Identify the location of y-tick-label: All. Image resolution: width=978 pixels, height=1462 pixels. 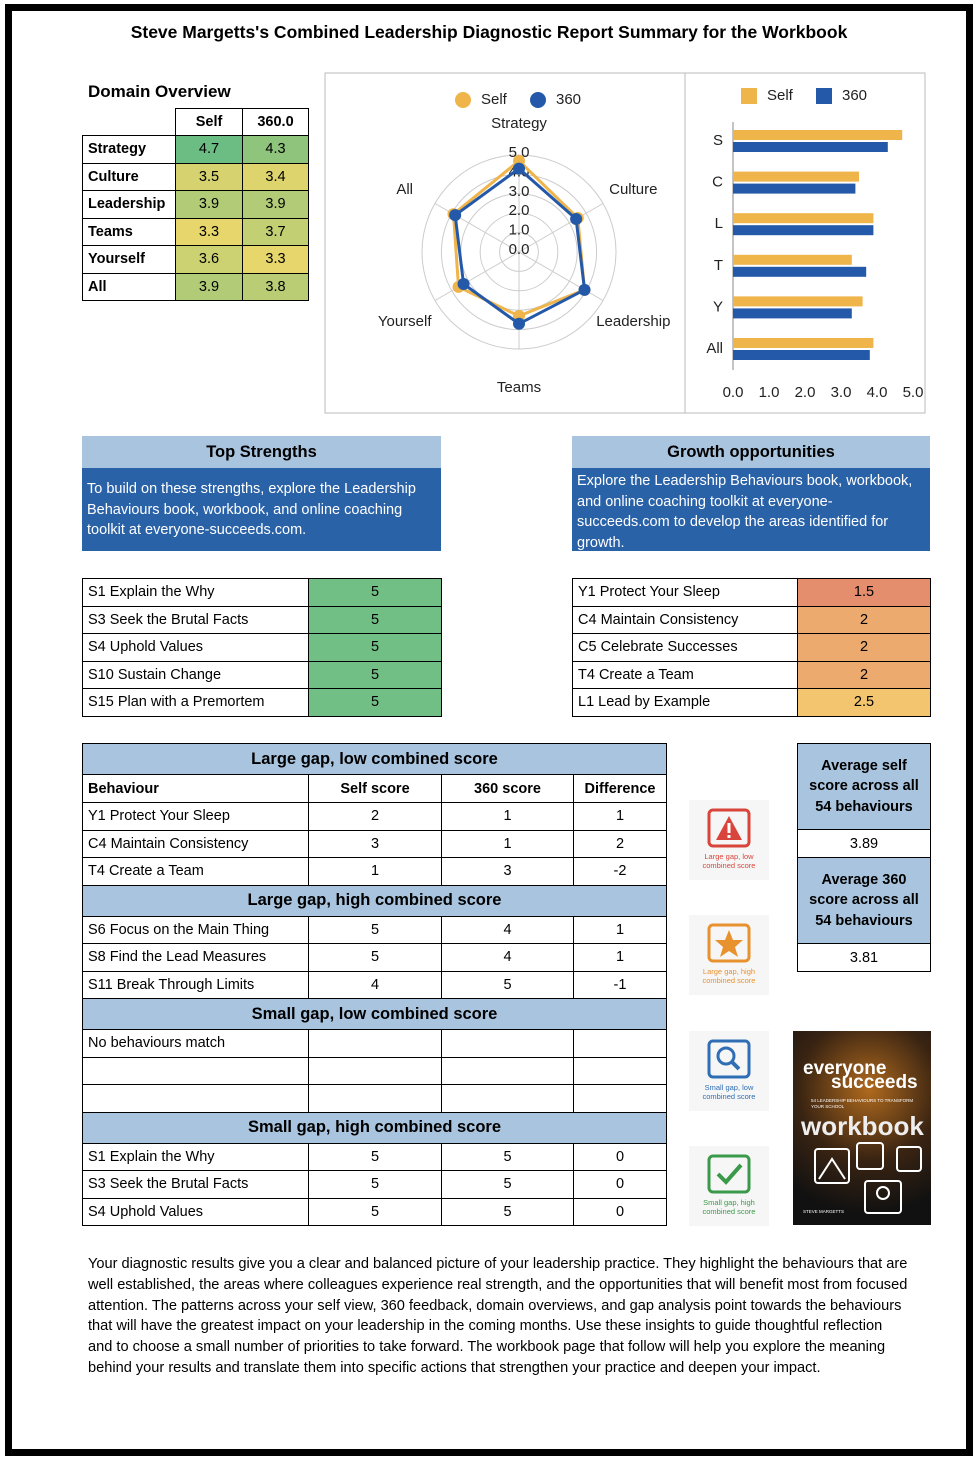
(714, 348).